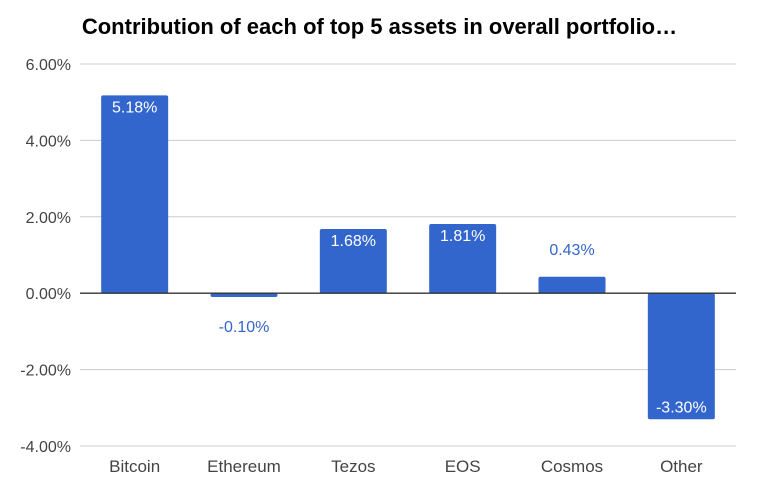 This screenshot has height=486, width=759. I want to click on x-tick-label: Other, so click(681, 466).